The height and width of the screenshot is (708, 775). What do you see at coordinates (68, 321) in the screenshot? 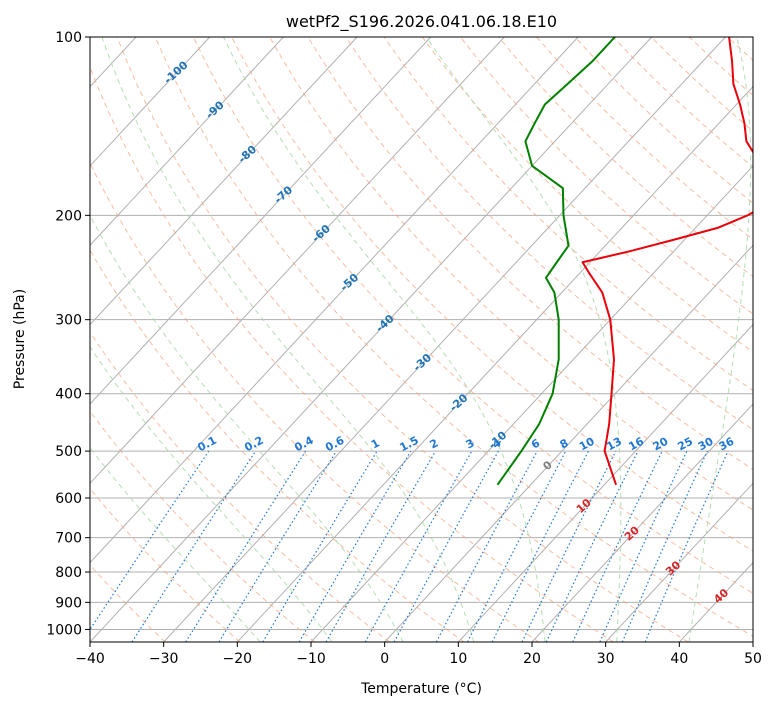
I see `y-tick-label: 300` at bounding box center [68, 321].